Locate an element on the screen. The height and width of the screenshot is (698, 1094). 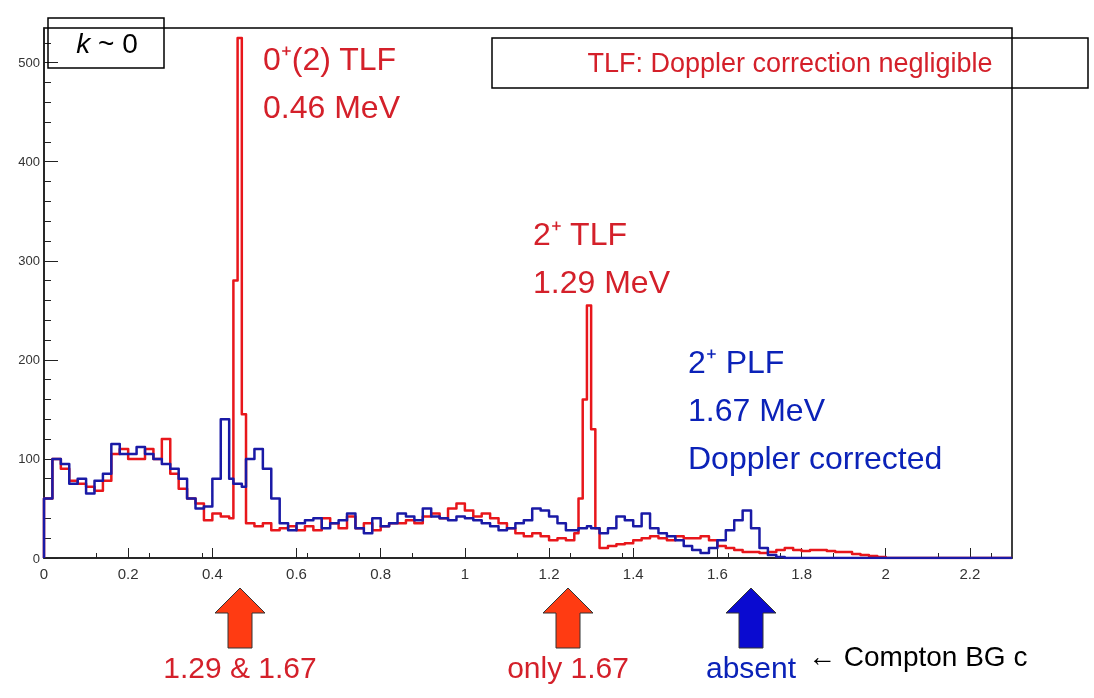
annotation: TLF: Doppler correction negligible is located at coordinates (790, 63).